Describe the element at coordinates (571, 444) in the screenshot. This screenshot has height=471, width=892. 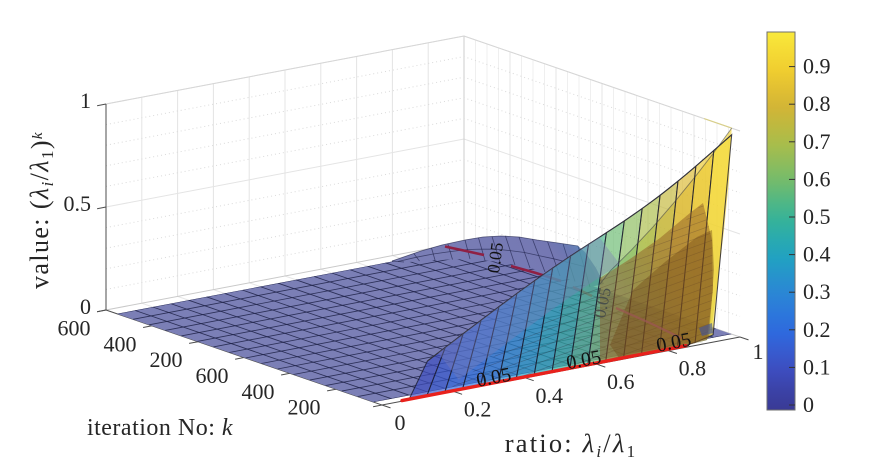
I see `svg-text: ratio: λi/λ1` at that location.